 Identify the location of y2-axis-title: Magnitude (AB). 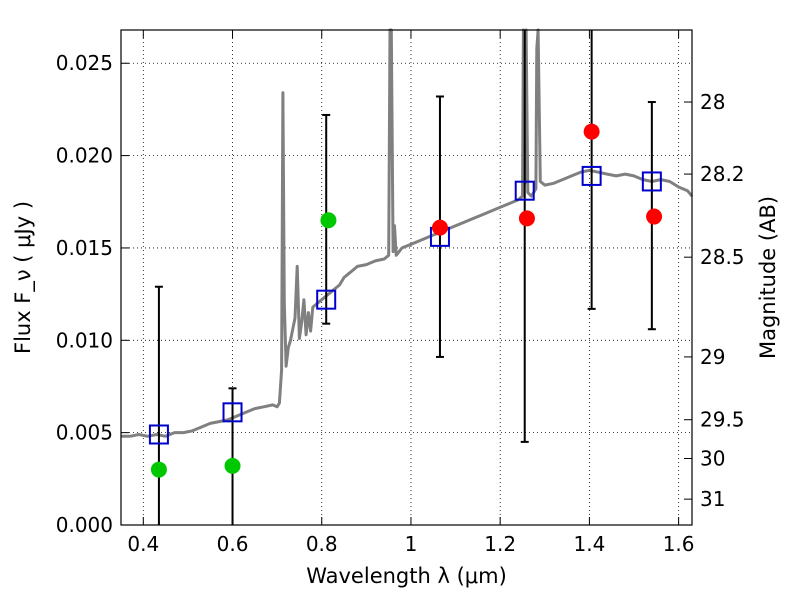
(768, 277).